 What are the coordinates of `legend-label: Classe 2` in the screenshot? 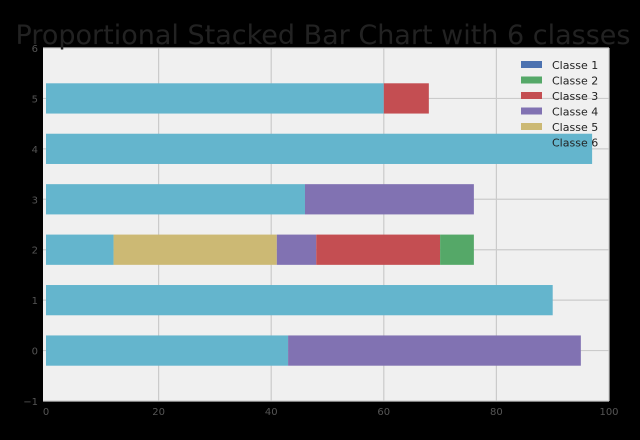 It's located at (575, 81).